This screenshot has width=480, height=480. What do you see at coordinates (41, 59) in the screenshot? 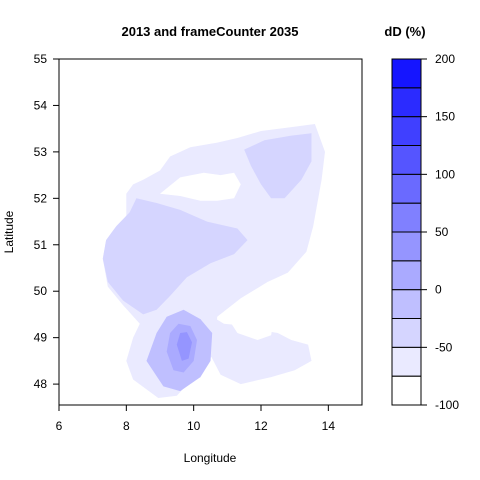
I see `y-tick-label: 55` at bounding box center [41, 59].